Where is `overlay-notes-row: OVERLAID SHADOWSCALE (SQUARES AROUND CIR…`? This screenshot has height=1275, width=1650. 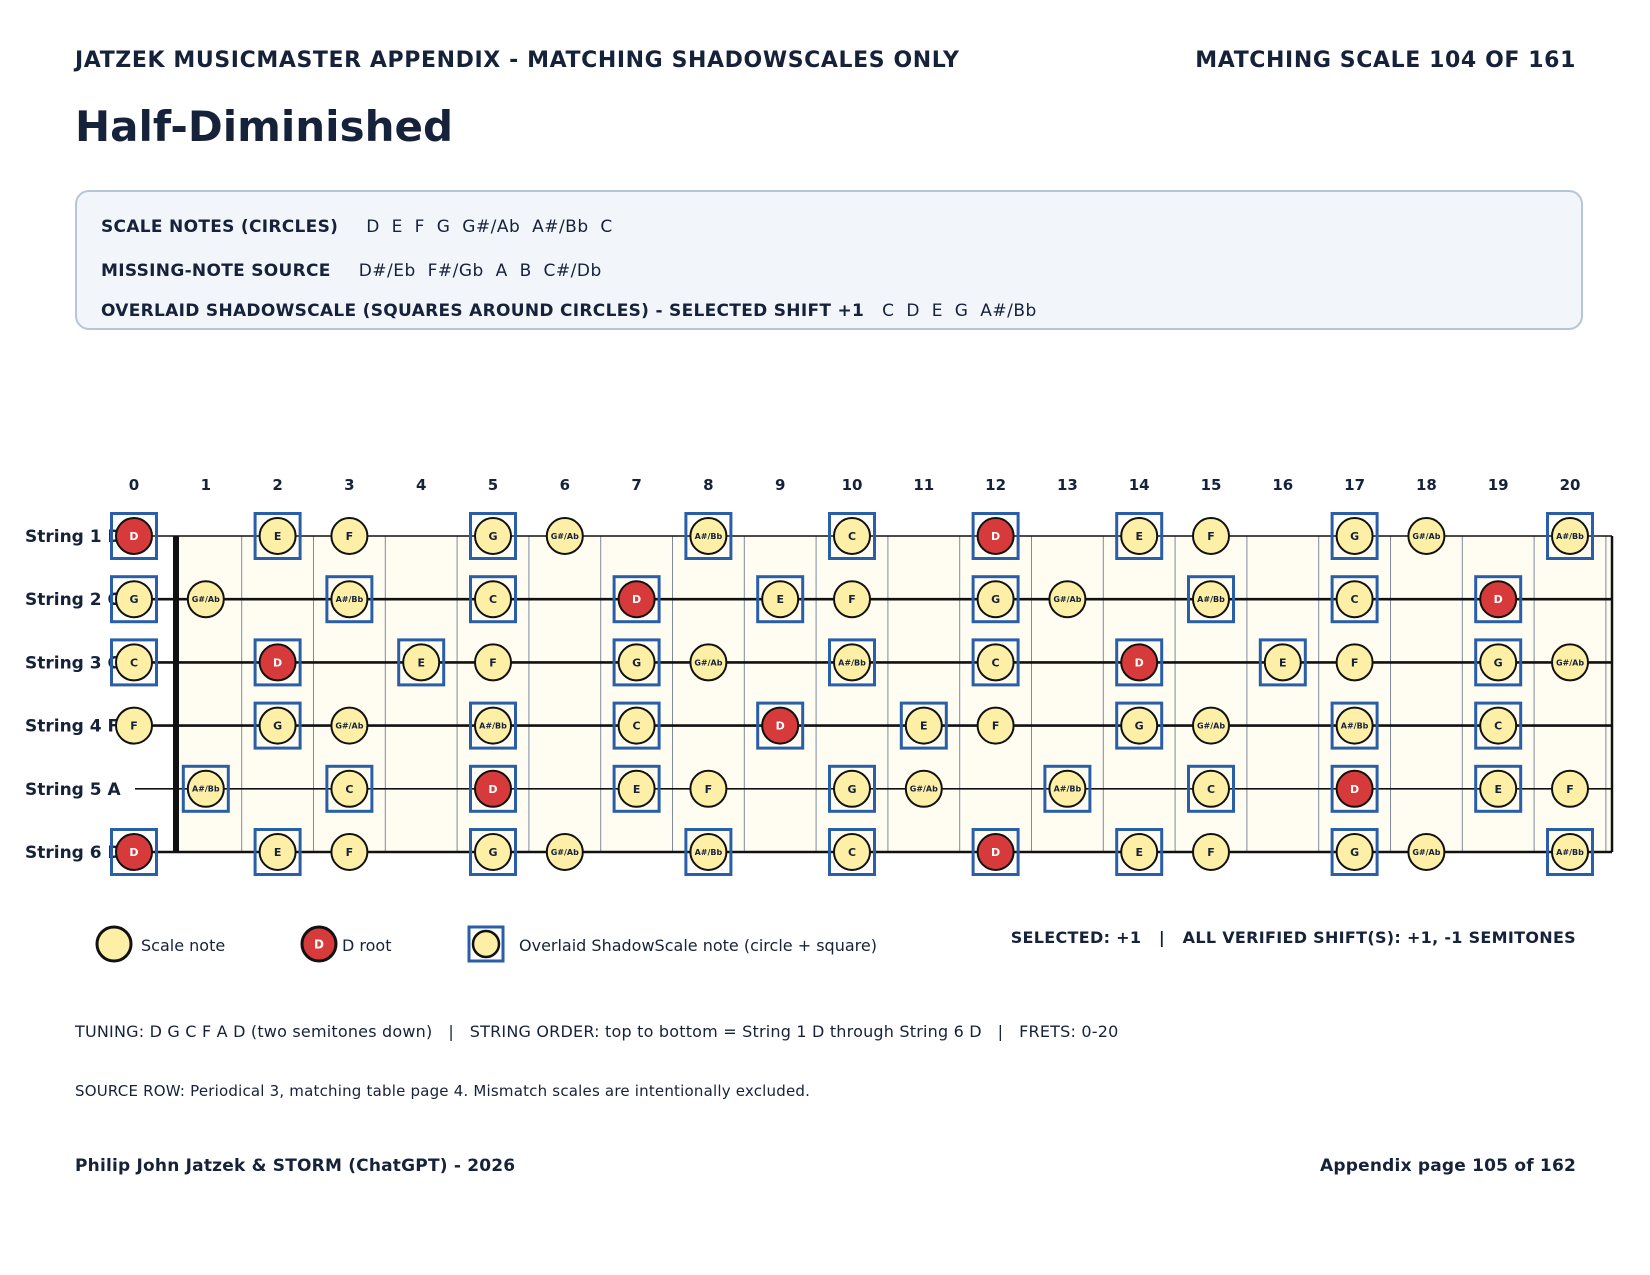
overlay-notes-row: OVERLAID SHADOWSCALE (SQUARES AROUND CIR… is located at coordinates (569, 311).